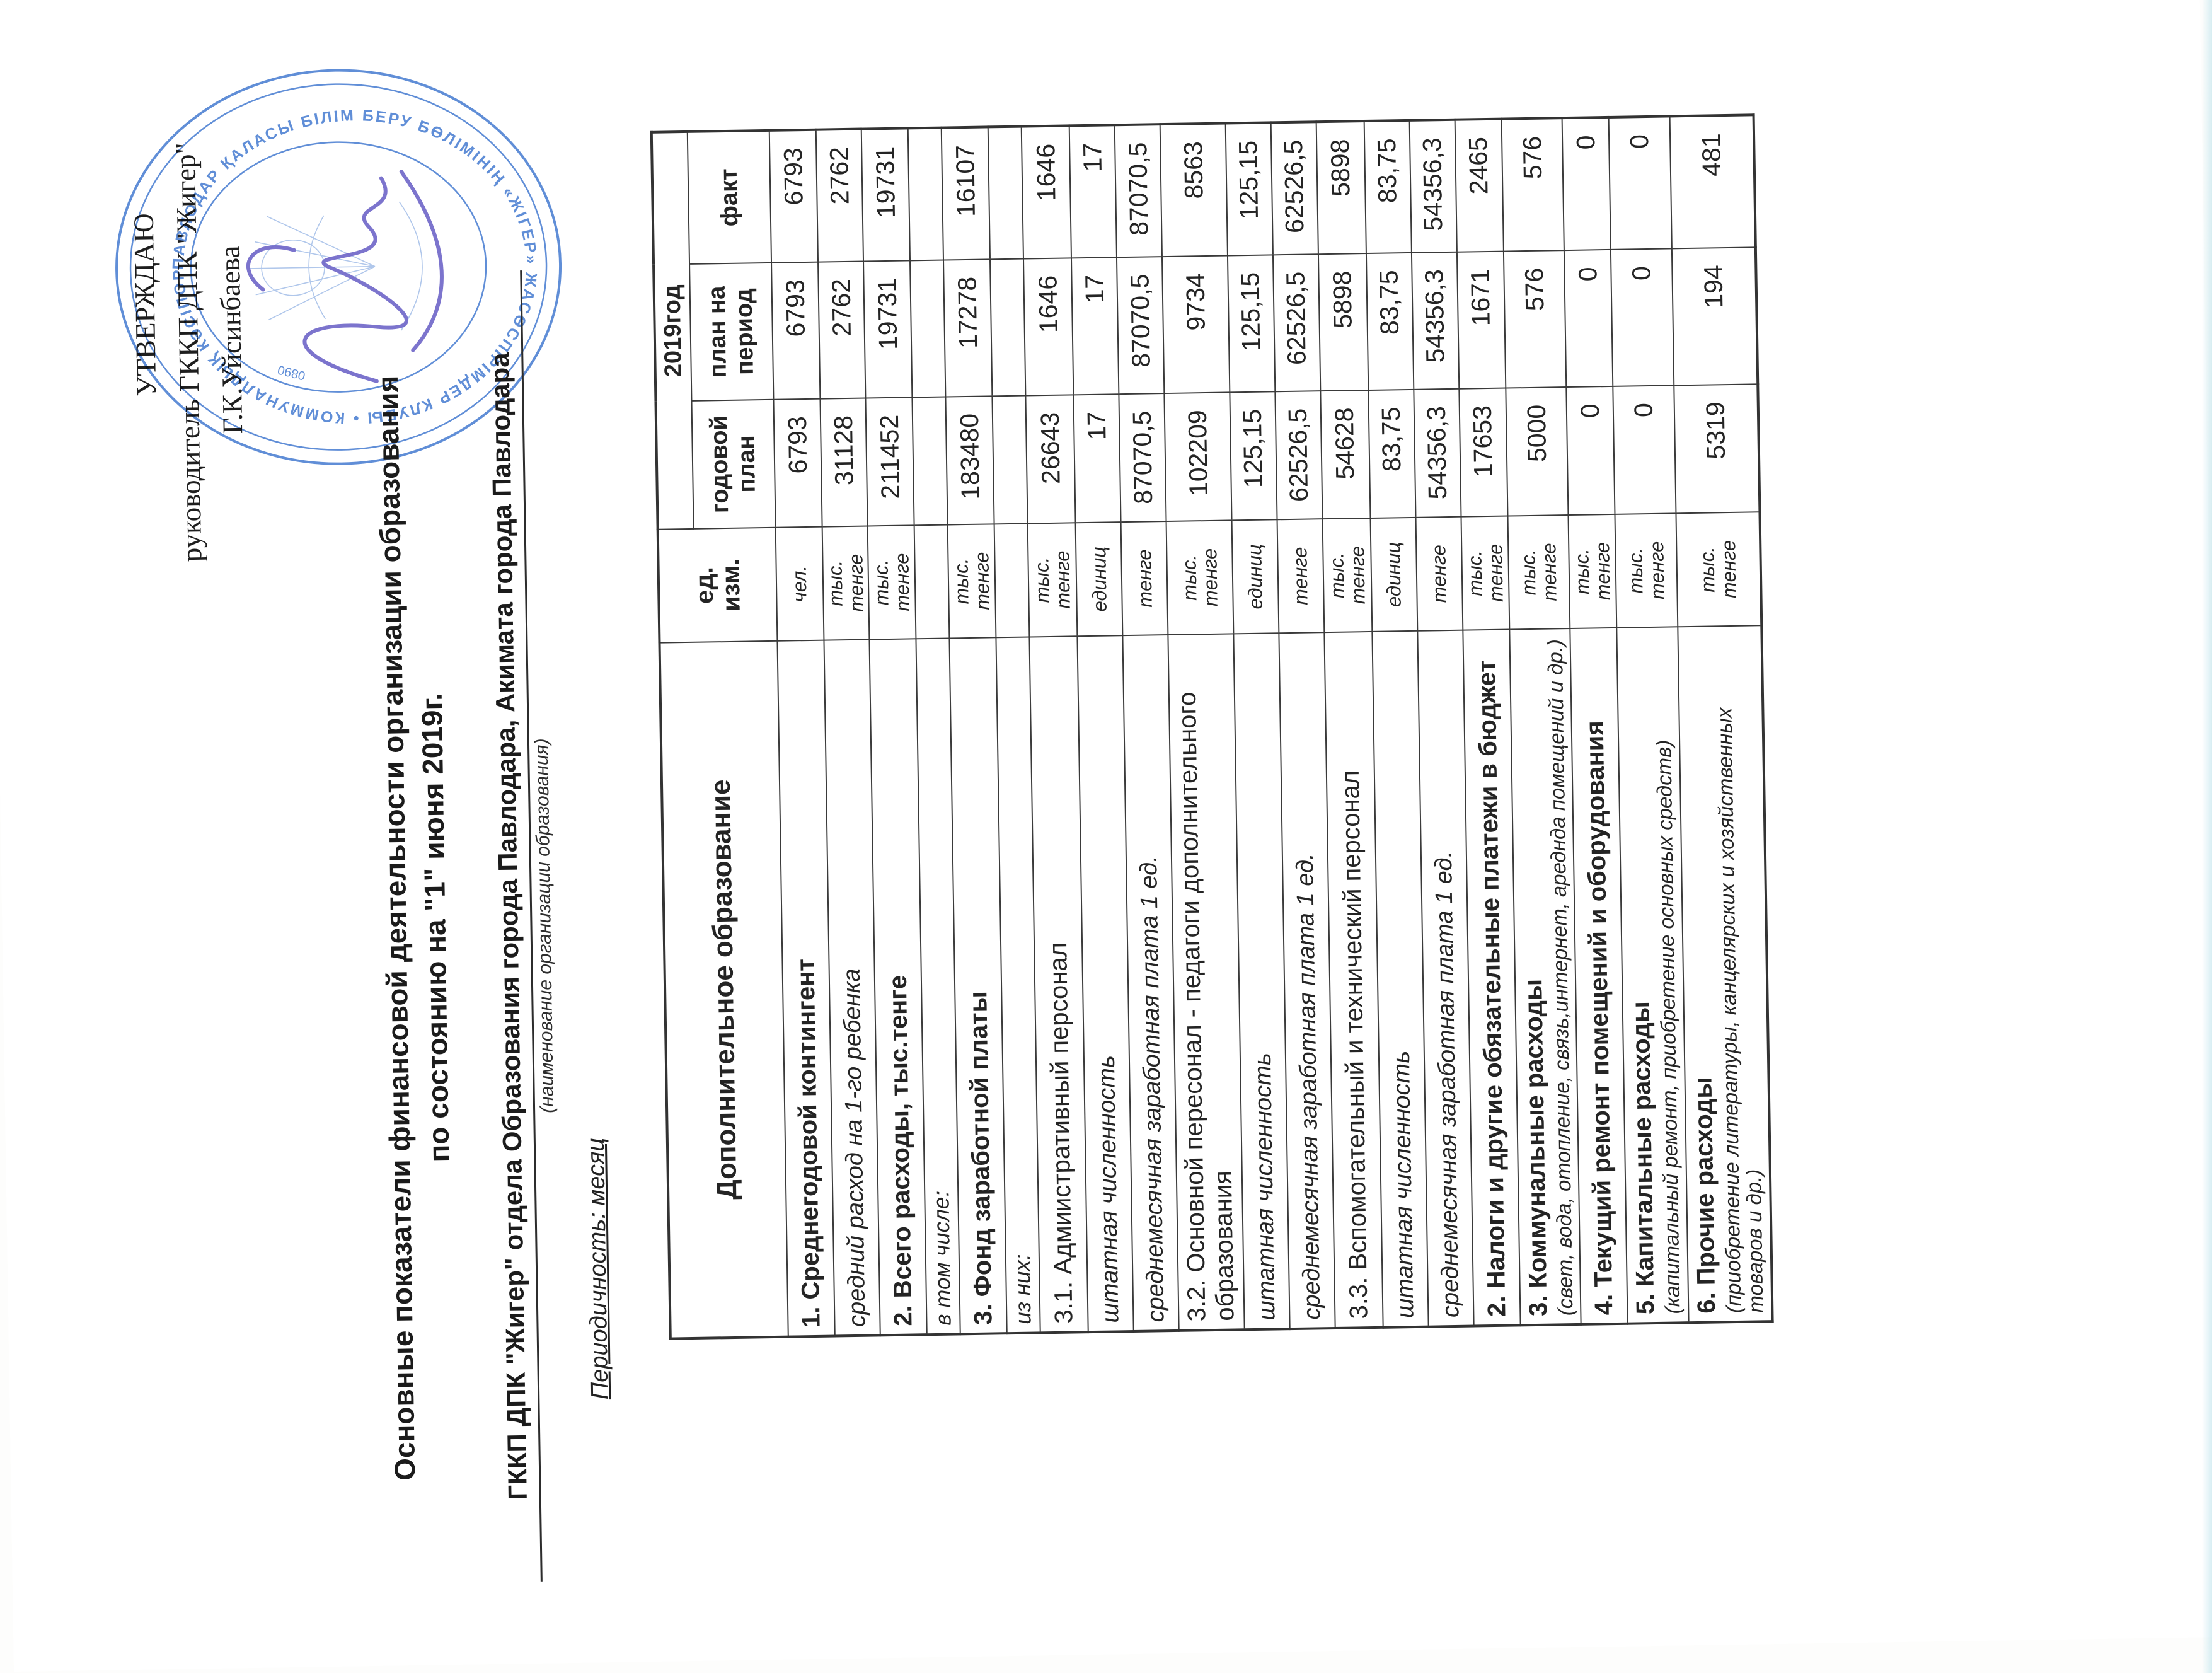 The width and height of the screenshot is (2212, 1673). I want to click on fact-cell: 1646, so click(1047, 192).